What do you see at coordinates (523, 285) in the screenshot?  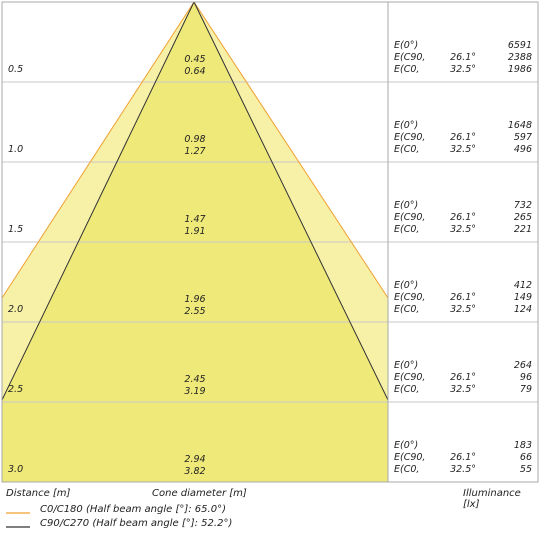 I see `illuminance-value: 412` at bounding box center [523, 285].